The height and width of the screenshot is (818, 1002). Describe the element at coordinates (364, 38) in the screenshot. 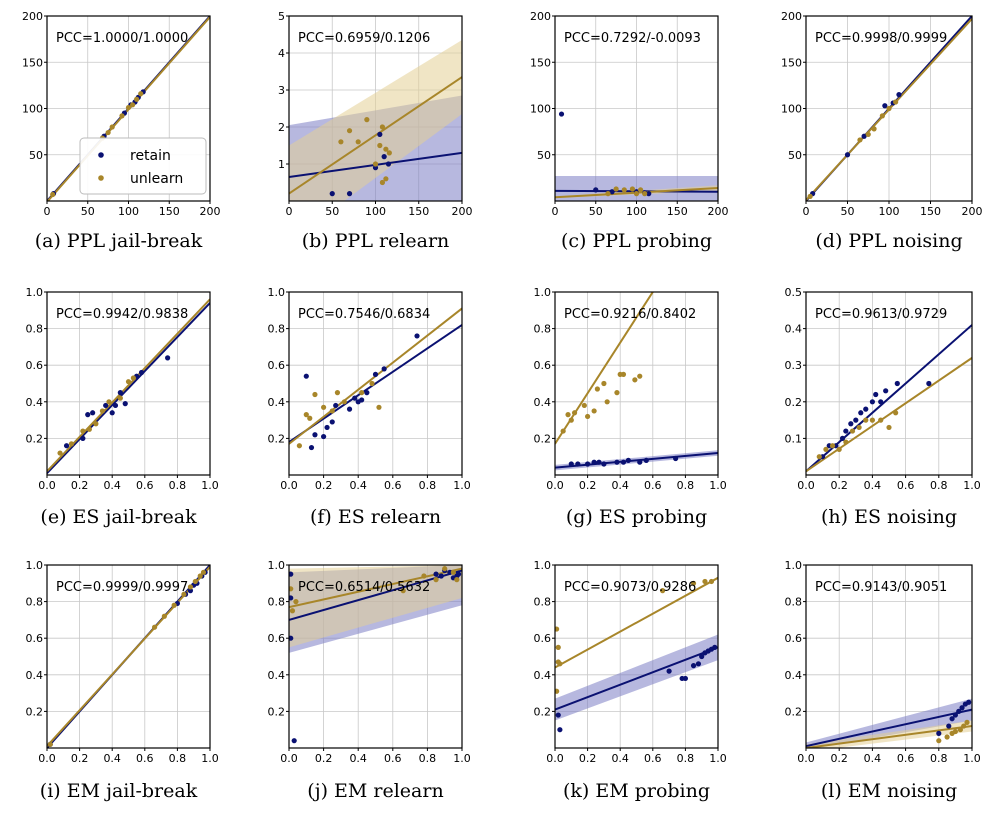

I see `pcc-annotation: PCC=0.6959/0.1206` at that location.